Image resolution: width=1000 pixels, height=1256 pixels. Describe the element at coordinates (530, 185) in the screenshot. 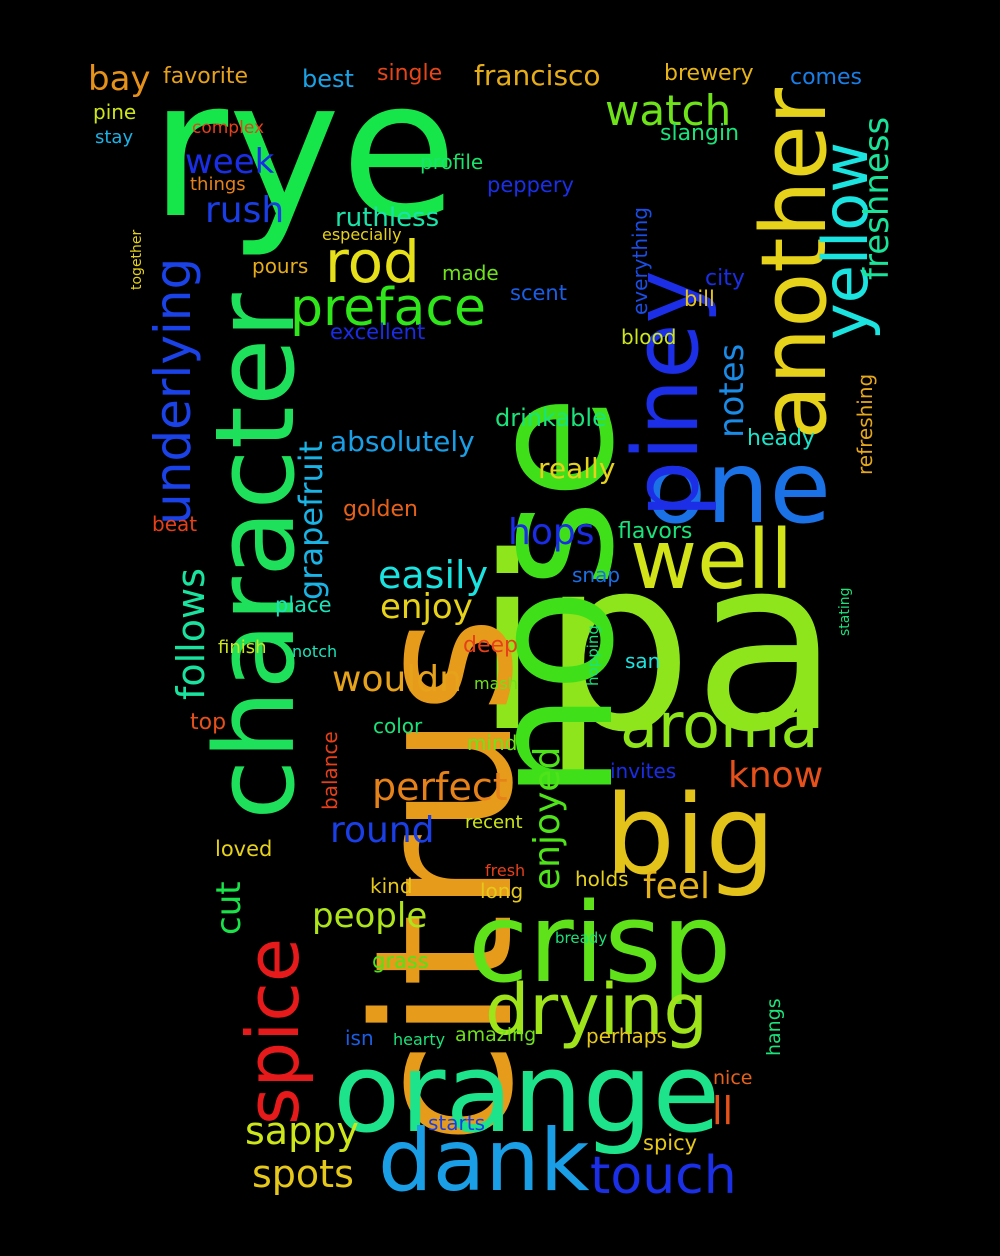

I see `word-peppery: peppery` at that location.